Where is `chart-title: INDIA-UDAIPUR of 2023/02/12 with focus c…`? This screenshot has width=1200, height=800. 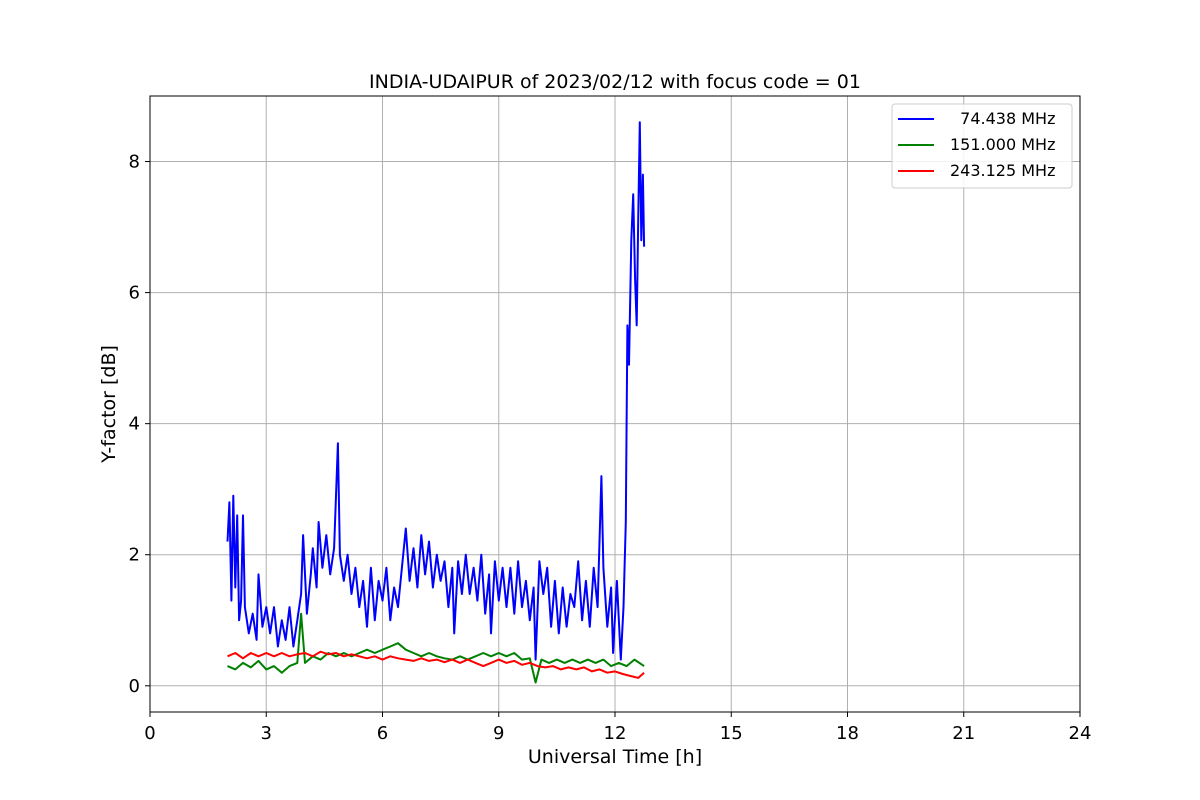 chart-title: INDIA-UDAIPUR of 2023/02/12 with focus c… is located at coordinates (615, 82).